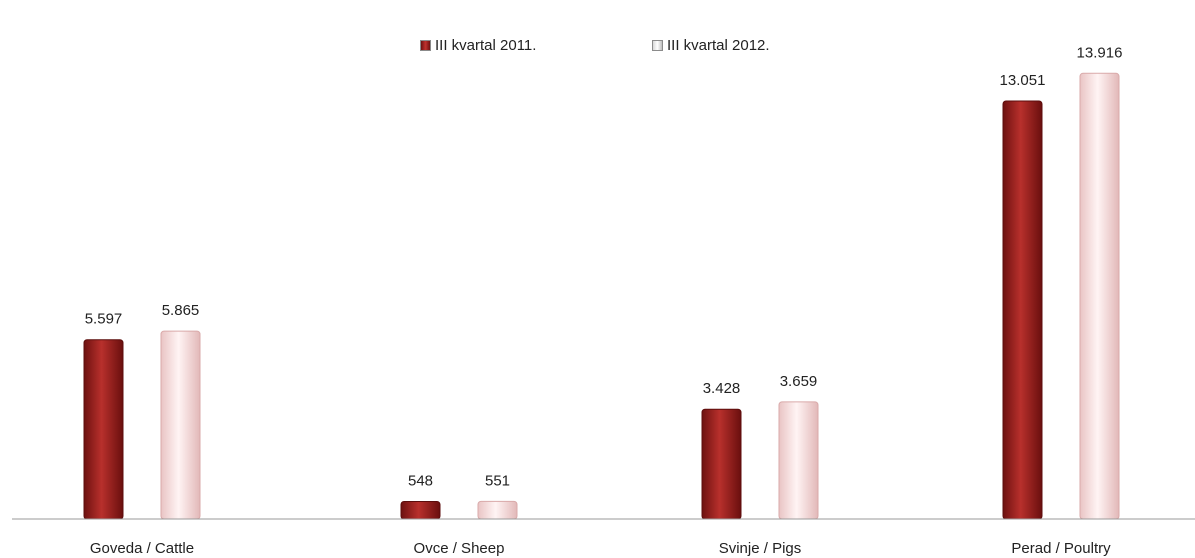 This screenshot has width=1195, height=558. I want to click on legend-label-2012: III kvartal 2012., so click(718, 45).